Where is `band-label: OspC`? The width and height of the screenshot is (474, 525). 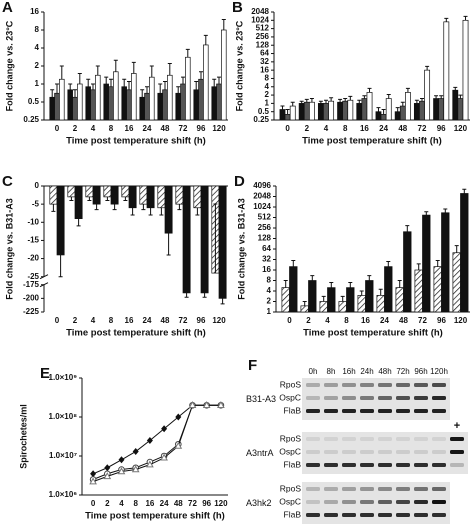
band-label: OspC is located at coordinates (290, 501).